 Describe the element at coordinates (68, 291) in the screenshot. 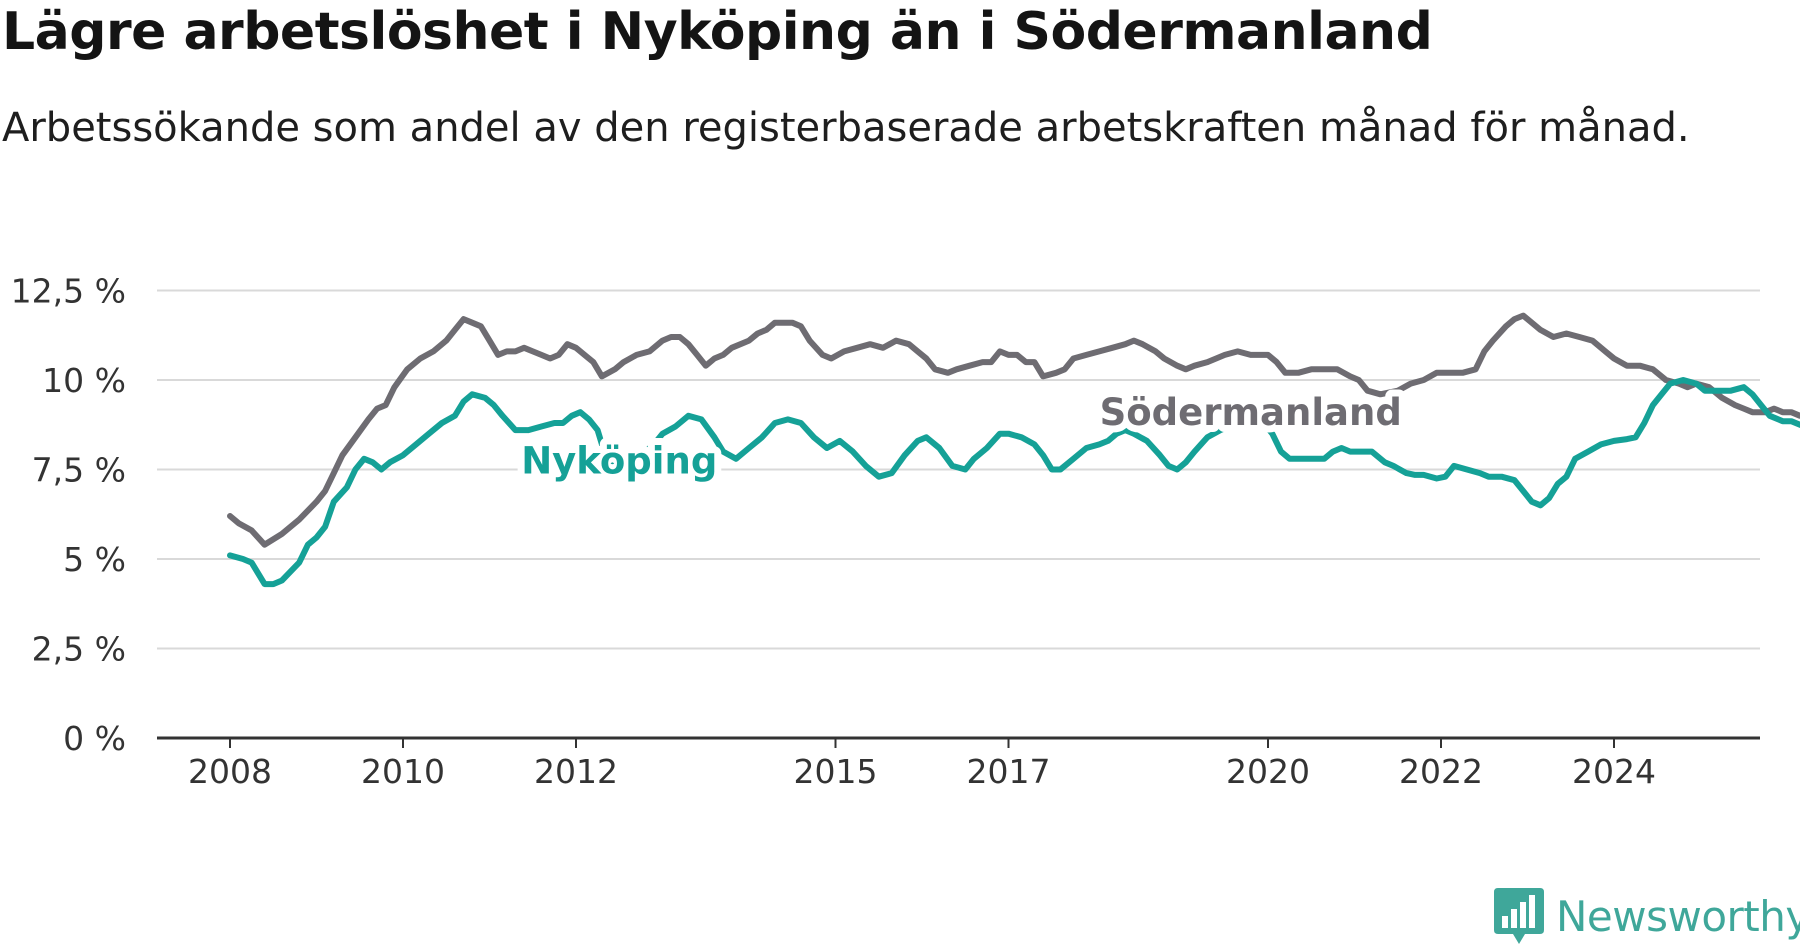

I see `y-tick-label: 12,5 %` at that location.